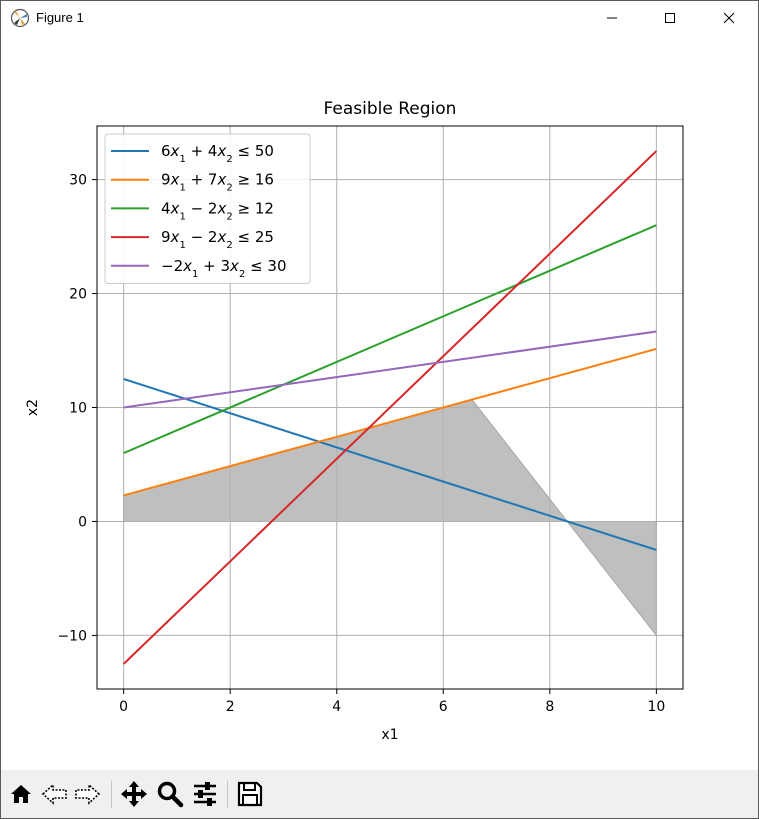 The height and width of the screenshot is (819, 759). I want to click on chart-title: Feasible Region, so click(390, 109).